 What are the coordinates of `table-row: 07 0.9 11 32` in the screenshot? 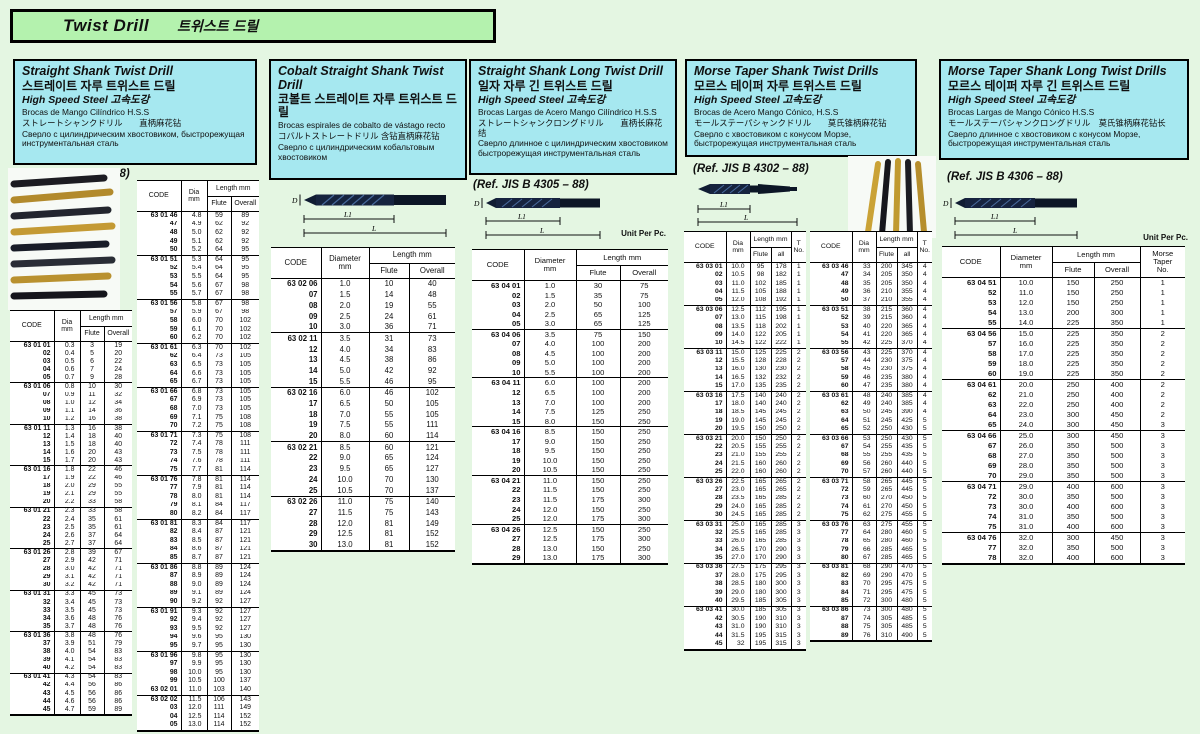 It's located at (71, 395).